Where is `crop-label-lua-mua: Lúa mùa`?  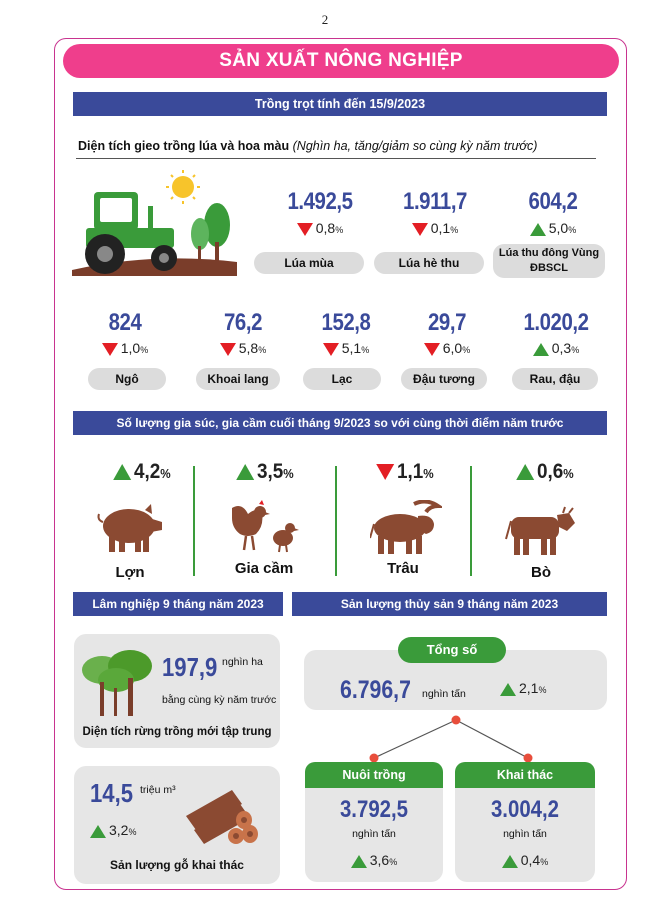
crop-label-lua-mua: Lúa mùa is located at coordinates (309, 263).